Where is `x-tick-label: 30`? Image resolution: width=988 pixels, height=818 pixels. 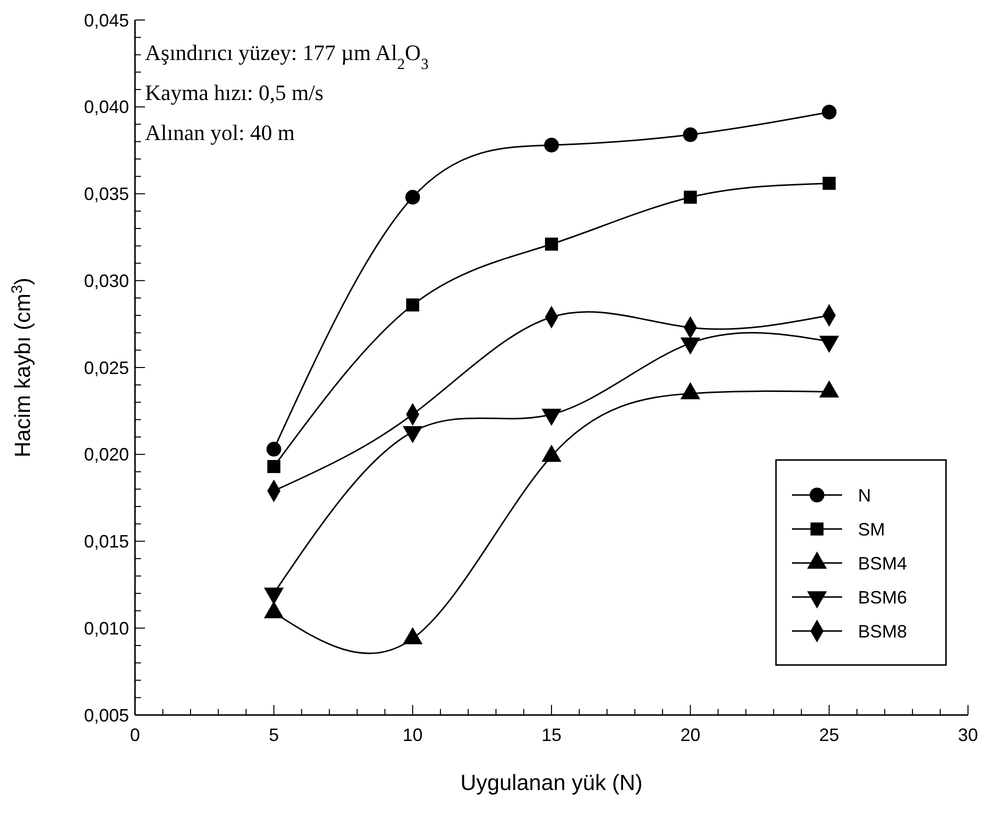 x-tick-label: 30 is located at coordinates (968, 735).